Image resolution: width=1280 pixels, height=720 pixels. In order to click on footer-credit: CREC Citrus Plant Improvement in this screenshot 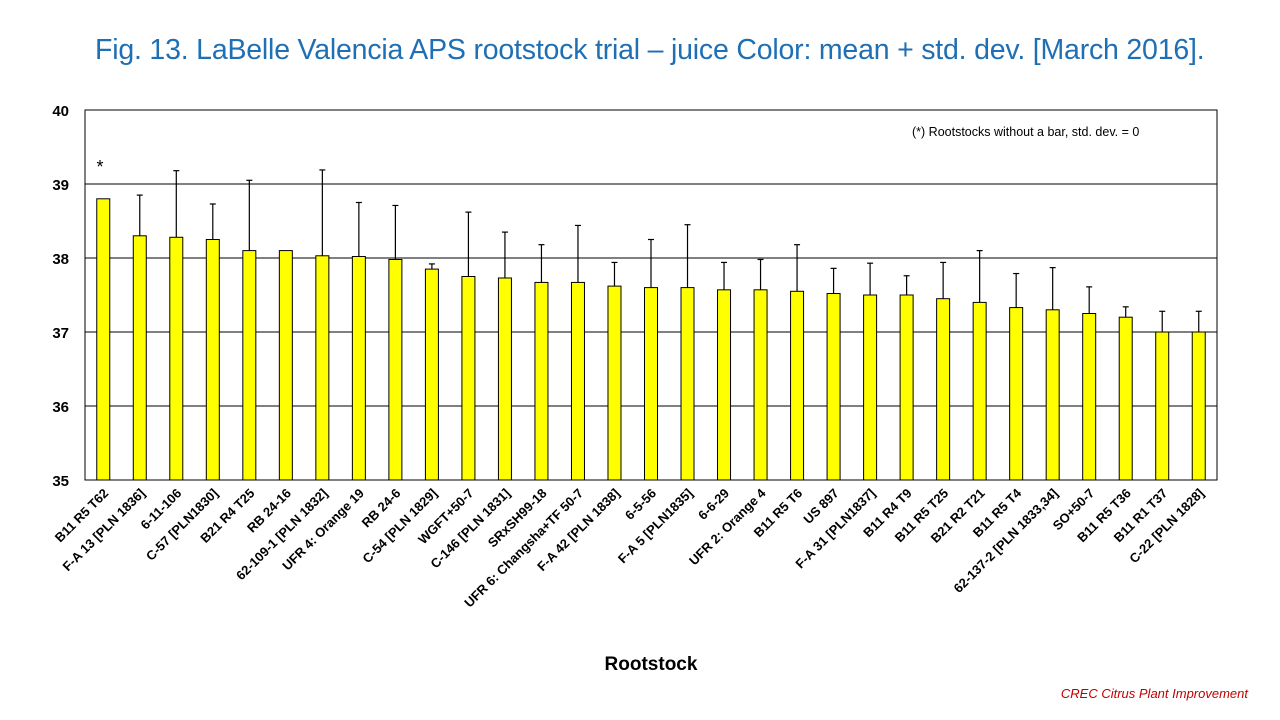, I will do `click(1154, 693)`.